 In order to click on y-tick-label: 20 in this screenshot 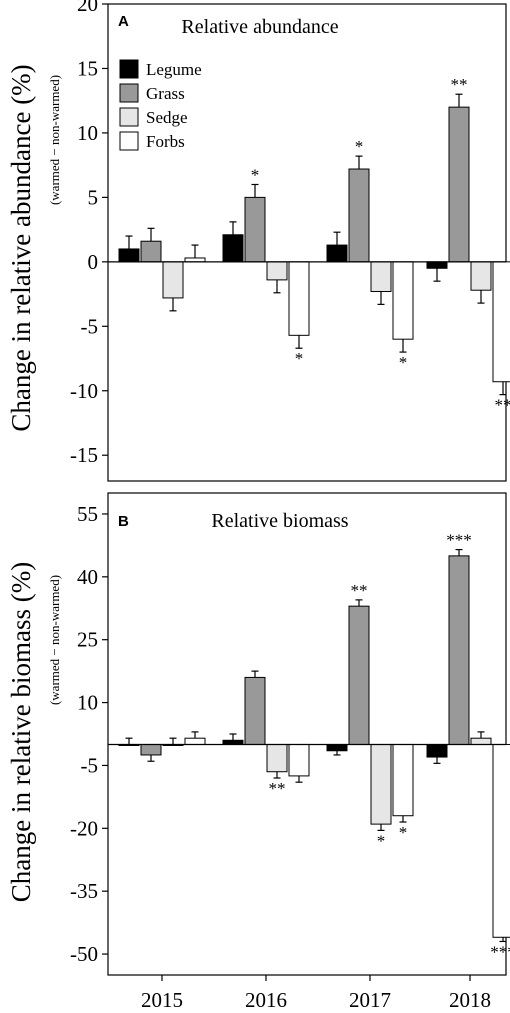, I will do `click(87, 8)`.